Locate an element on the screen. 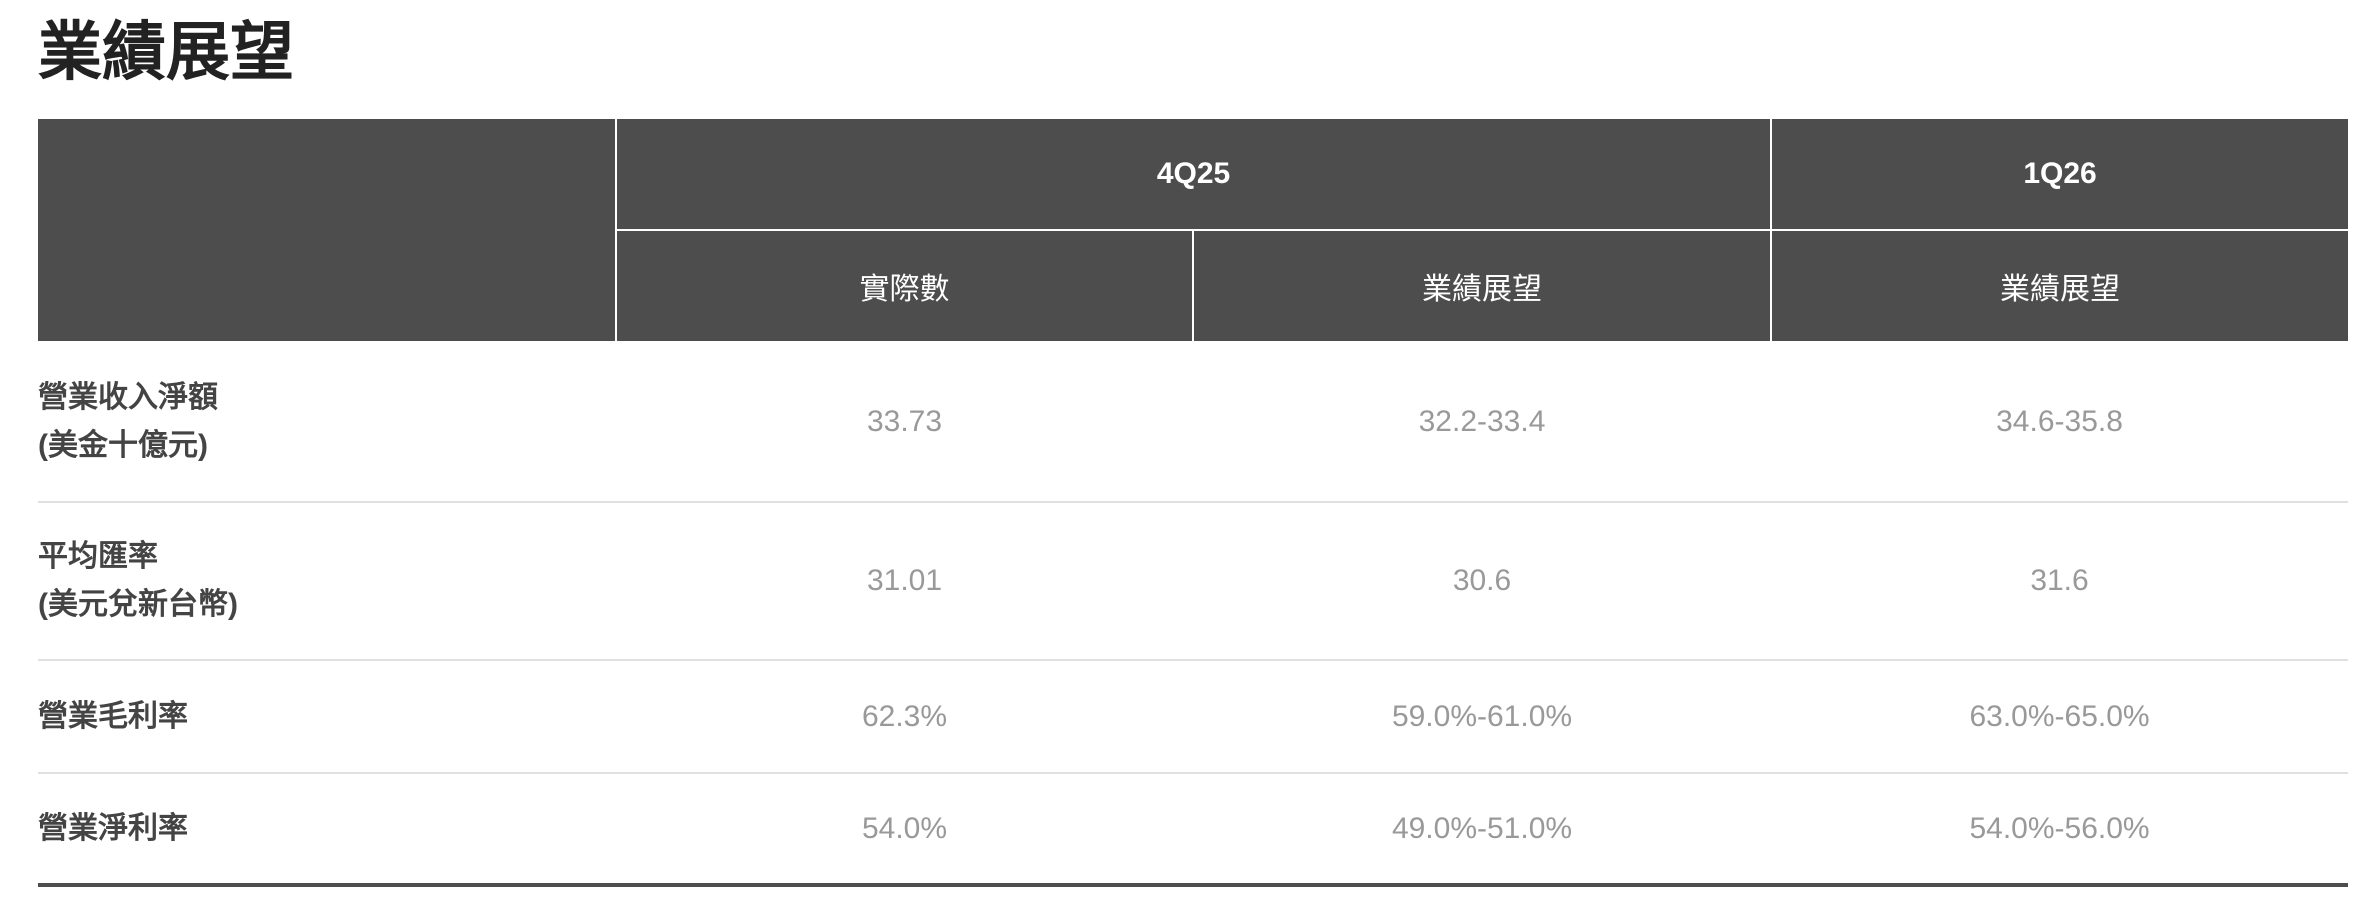 Image resolution: width=2374 pixels, height=920 pixels. row-label-unit: (美金十億元) is located at coordinates (123, 445).